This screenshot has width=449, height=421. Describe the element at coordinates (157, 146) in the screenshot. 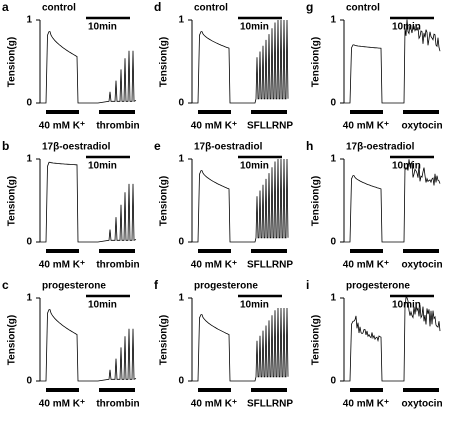

I see `panel-letter: e` at that location.